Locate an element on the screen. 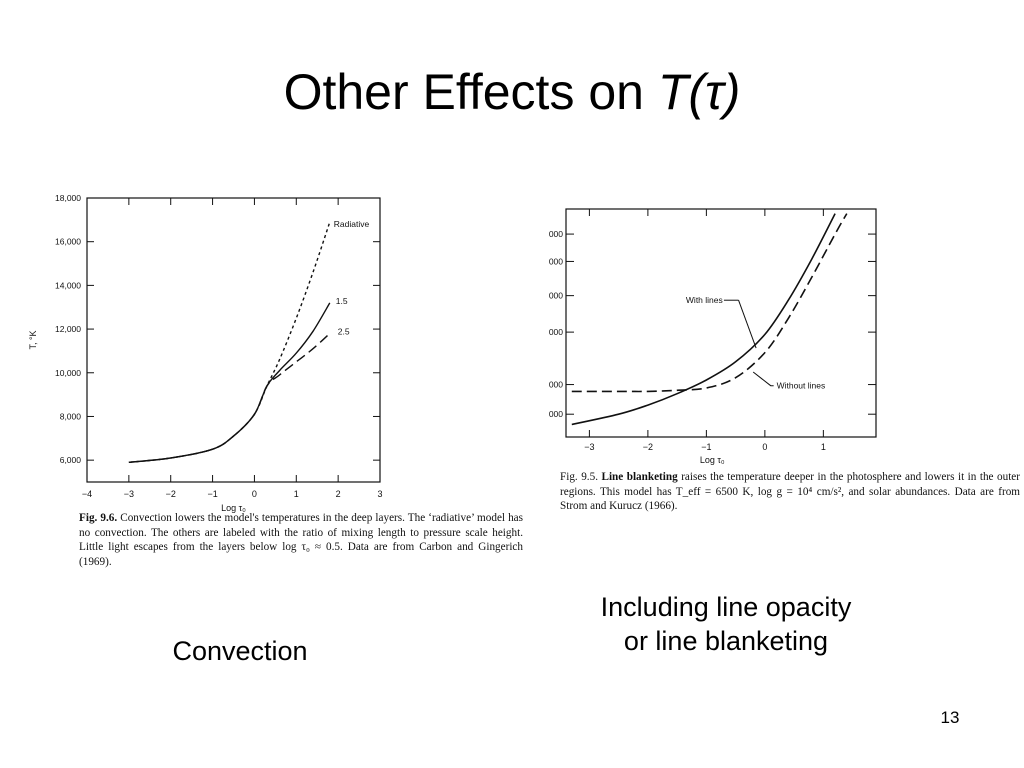 This screenshot has width=1024, height=768. y-axis-label: T, °K is located at coordinates (33, 339).